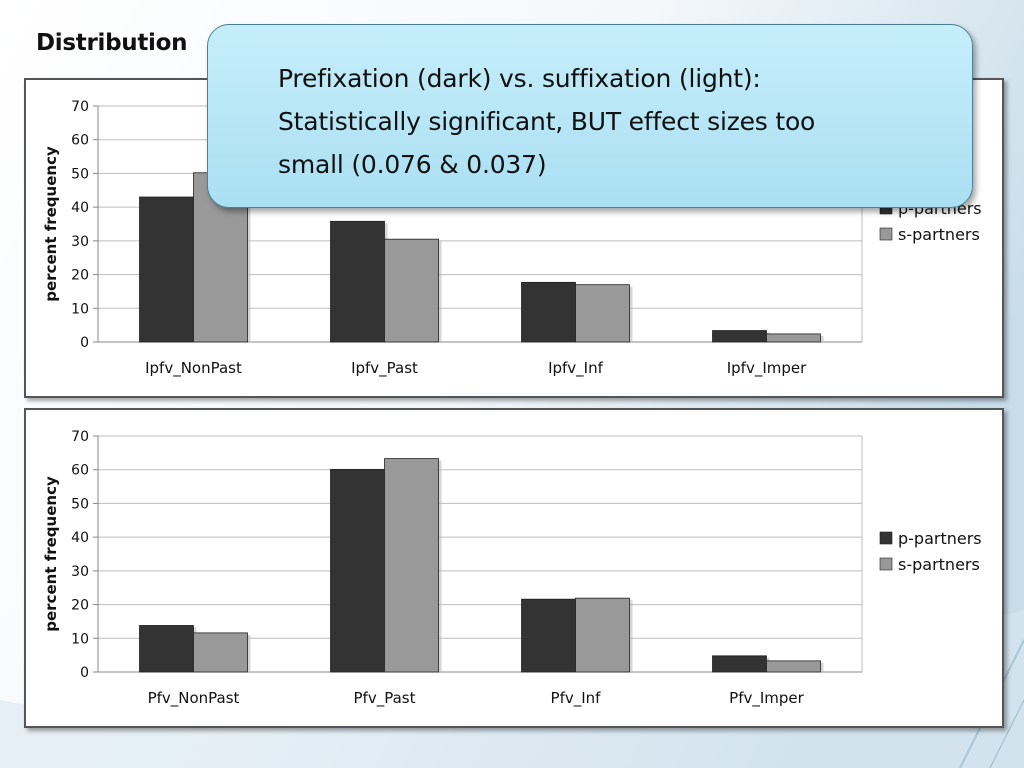  I want to click on x-tick-label: Ipfv_Imper, so click(767, 368).